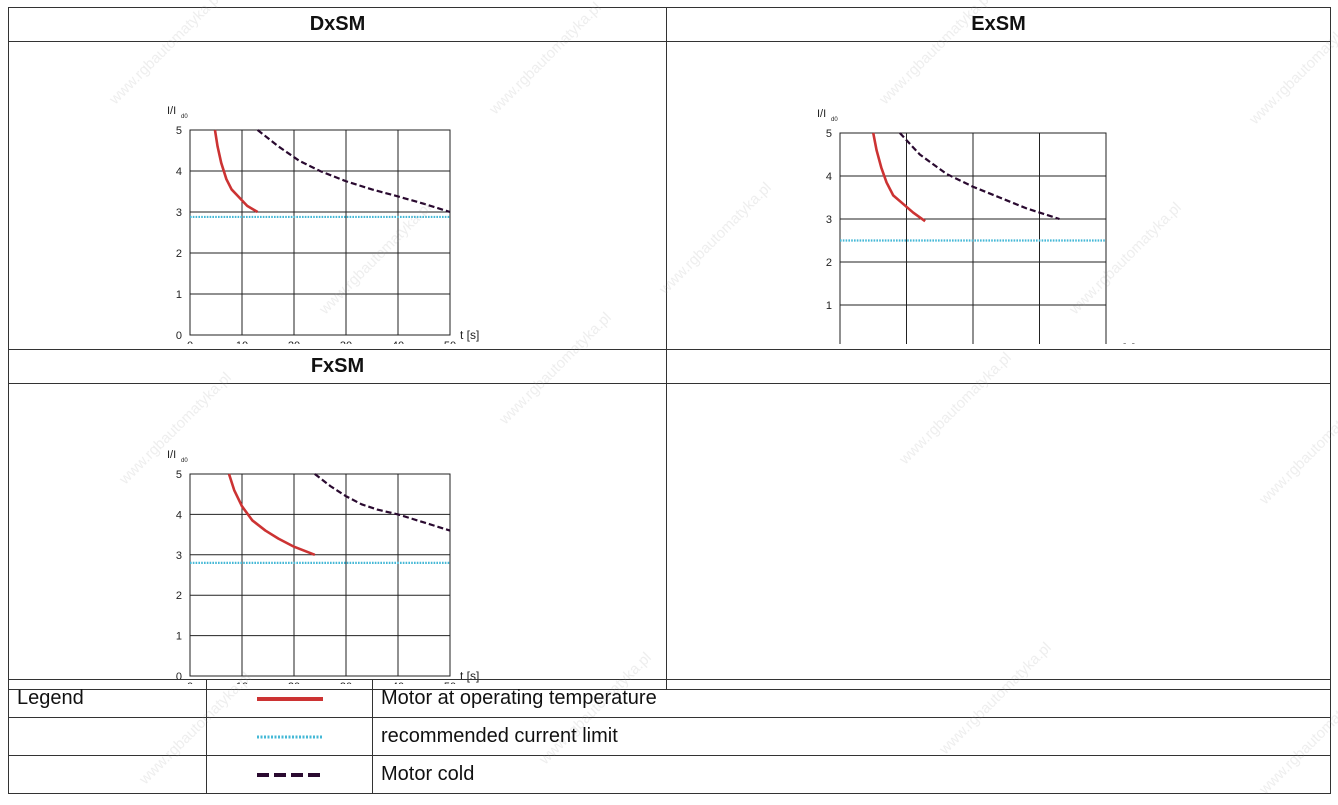 The image size is (1338, 805). I want to click on chart-title-dxsm: DxSM, so click(337, 24).